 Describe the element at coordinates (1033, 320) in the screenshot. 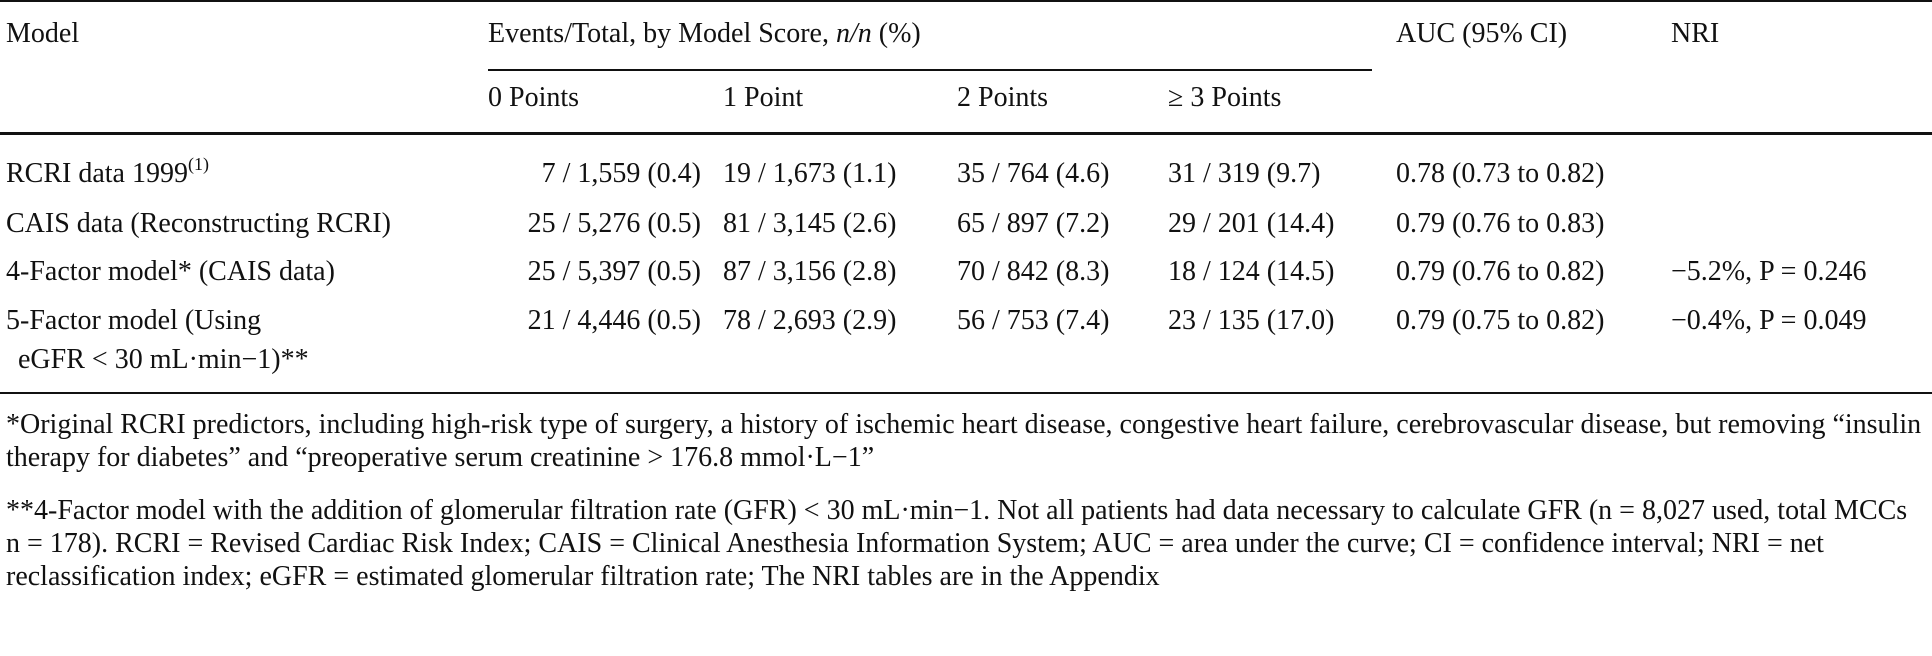

I see `row-4-cell-2: 56 / 753 (7.4)` at that location.